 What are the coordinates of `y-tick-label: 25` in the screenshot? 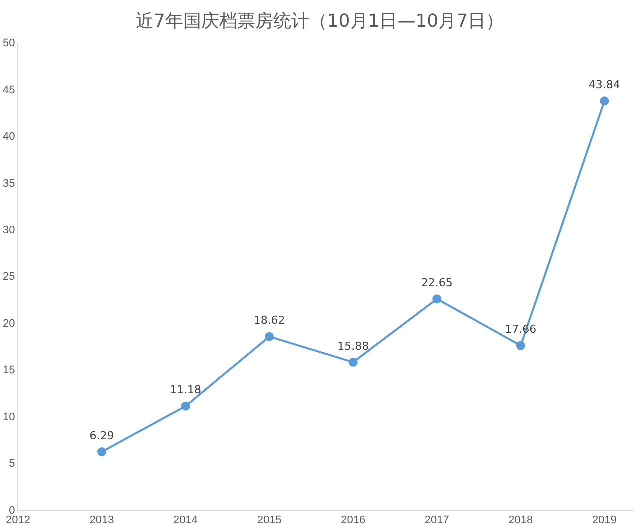 It's located at (9, 277).